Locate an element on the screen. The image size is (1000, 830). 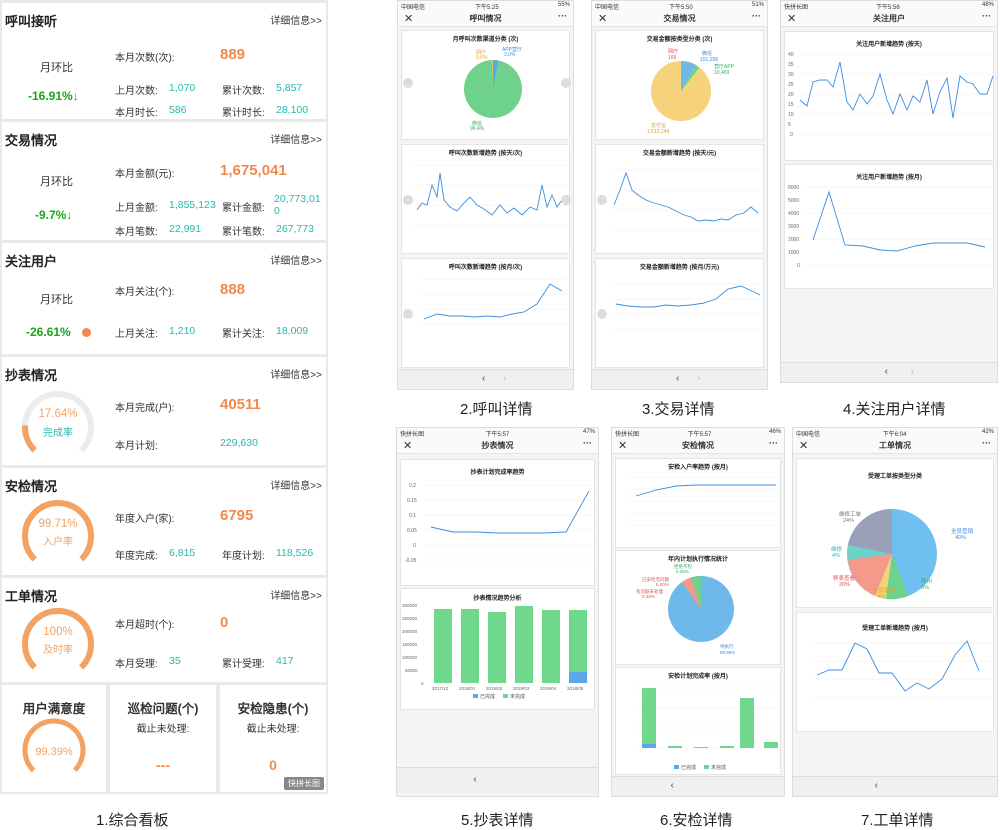
y-tick: 250000 is located at coordinates (410, 618).